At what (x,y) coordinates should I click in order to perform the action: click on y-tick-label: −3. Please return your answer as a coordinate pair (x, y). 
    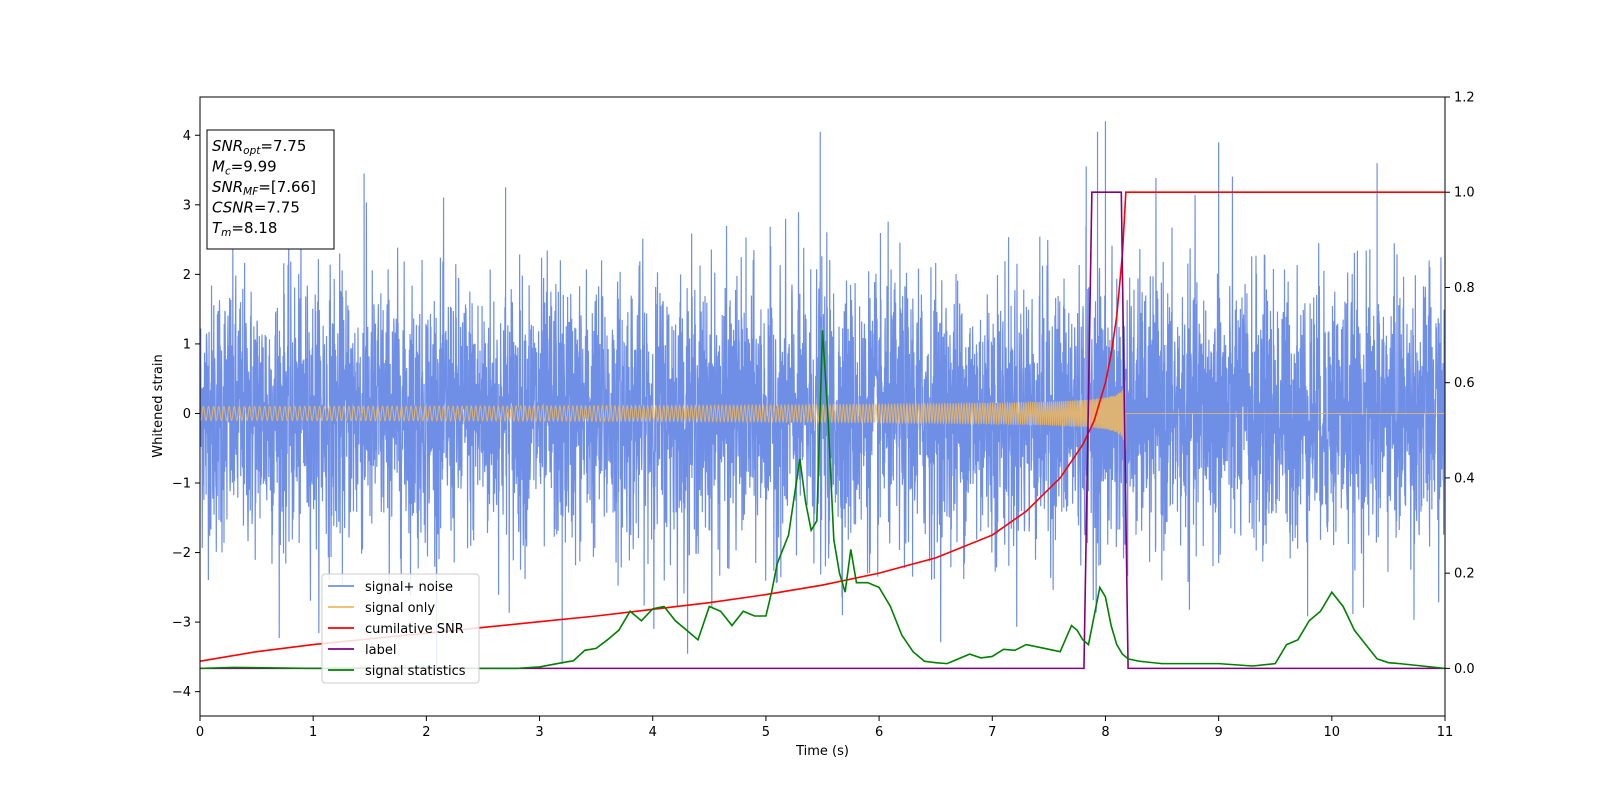
    Looking at the image, I should click on (181, 623).